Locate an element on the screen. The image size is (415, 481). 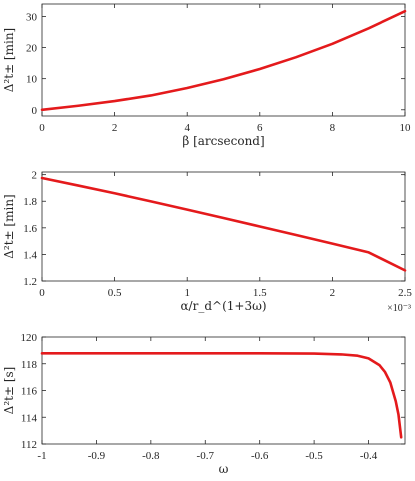
y-tick-label: 10 is located at coordinates (32, 80).